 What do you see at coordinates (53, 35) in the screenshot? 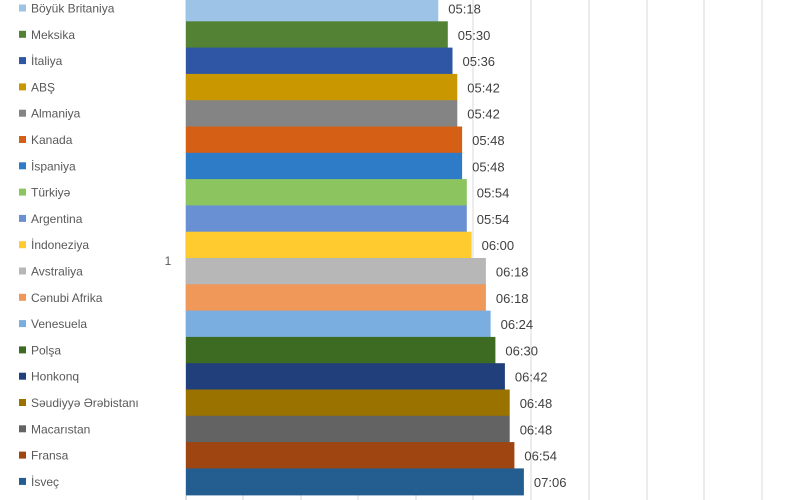
I see `legend-label: Meksika` at bounding box center [53, 35].